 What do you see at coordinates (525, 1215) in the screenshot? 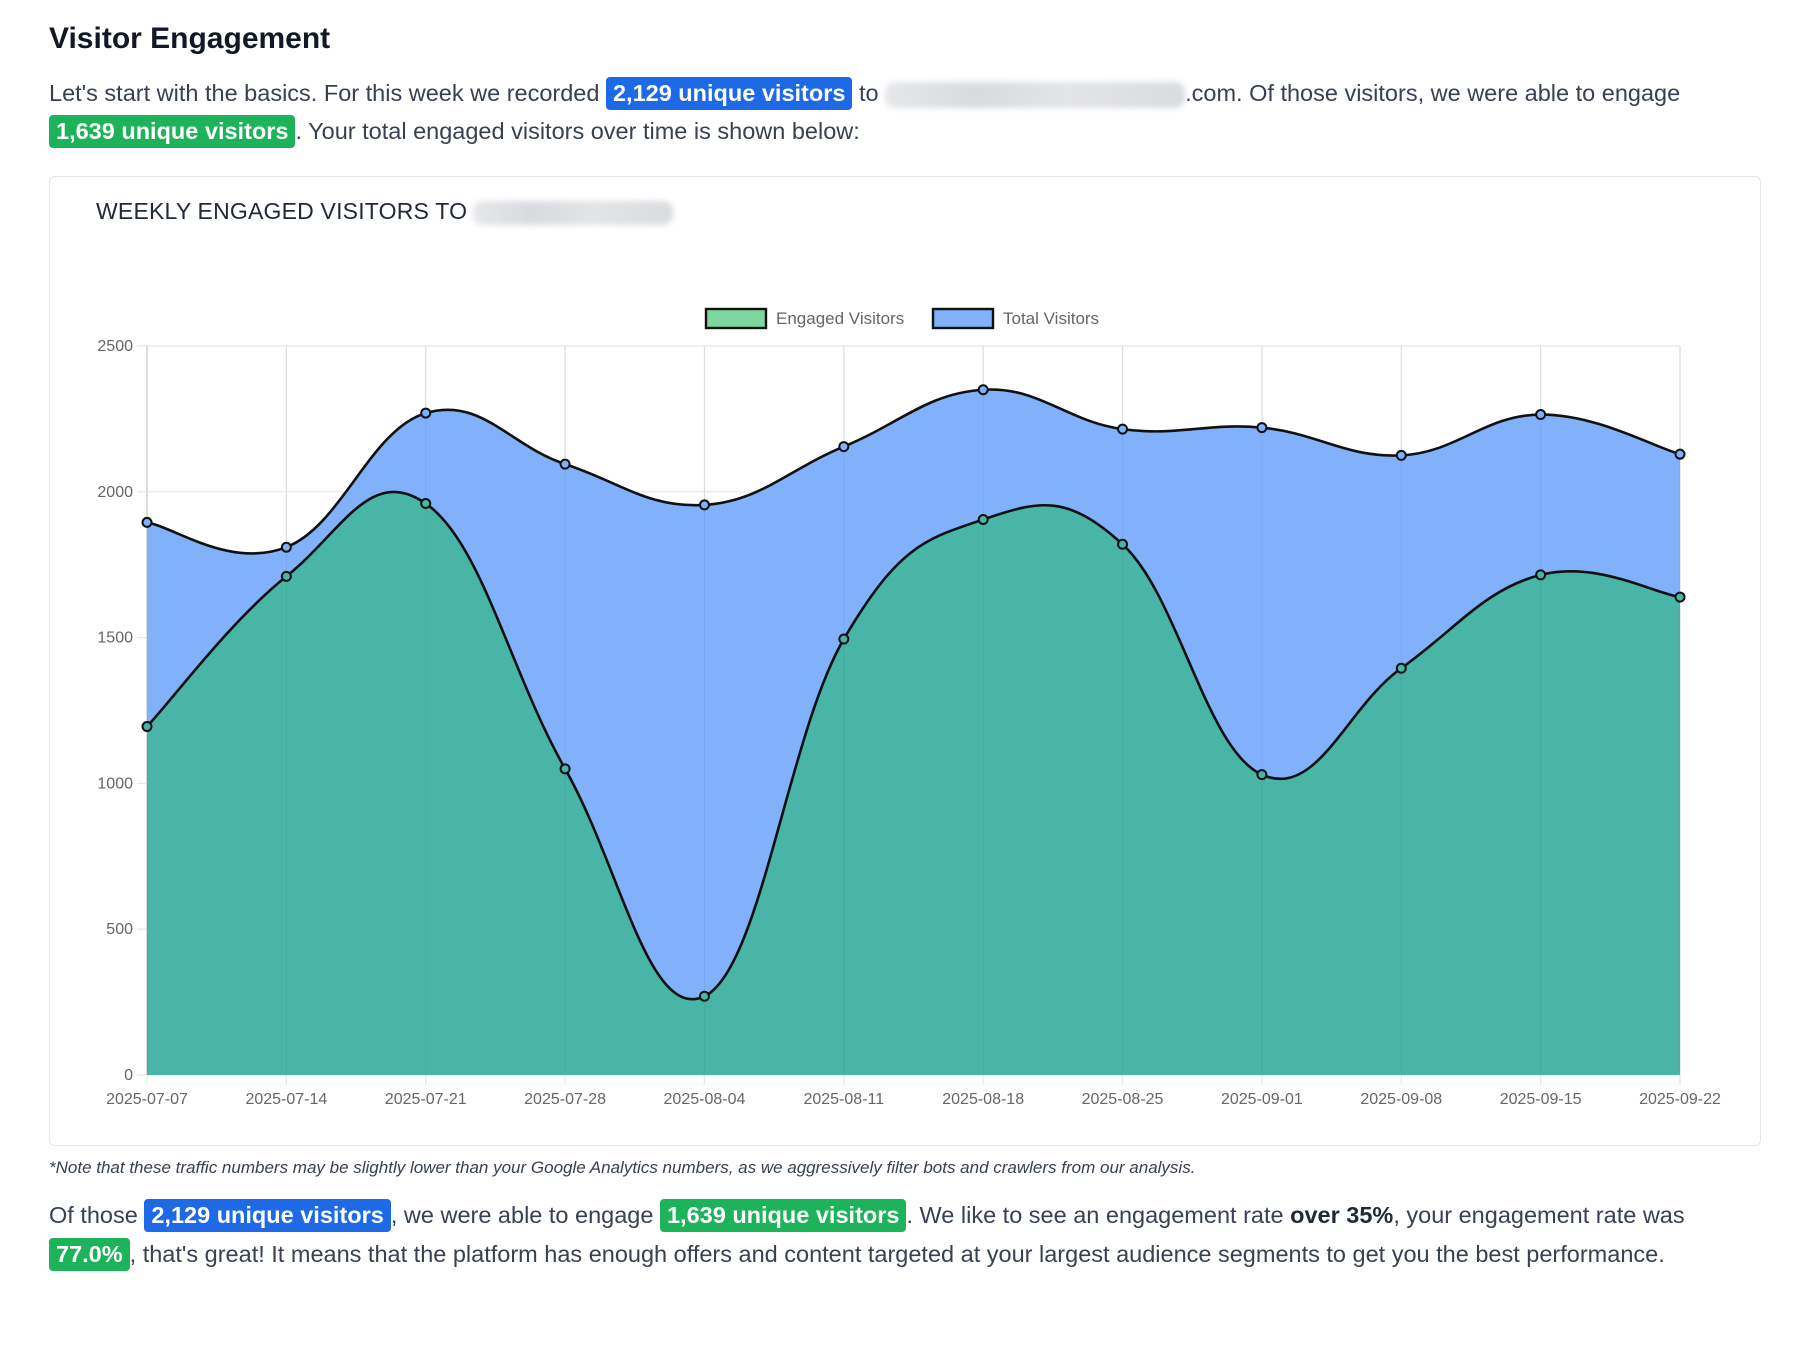
I see `summary-text-2: , we were able to engage` at bounding box center [525, 1215].